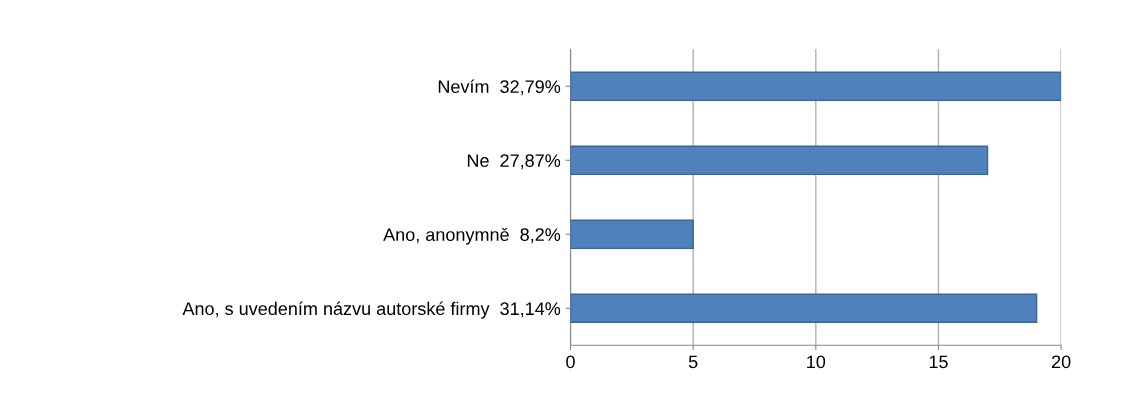 This screenshot has height=411, width=1141. What do you see at coordinates (514, 162) in the screenshot?
I see `y-tick-label: Ne 27,87%` at bounding box center [514, 162].